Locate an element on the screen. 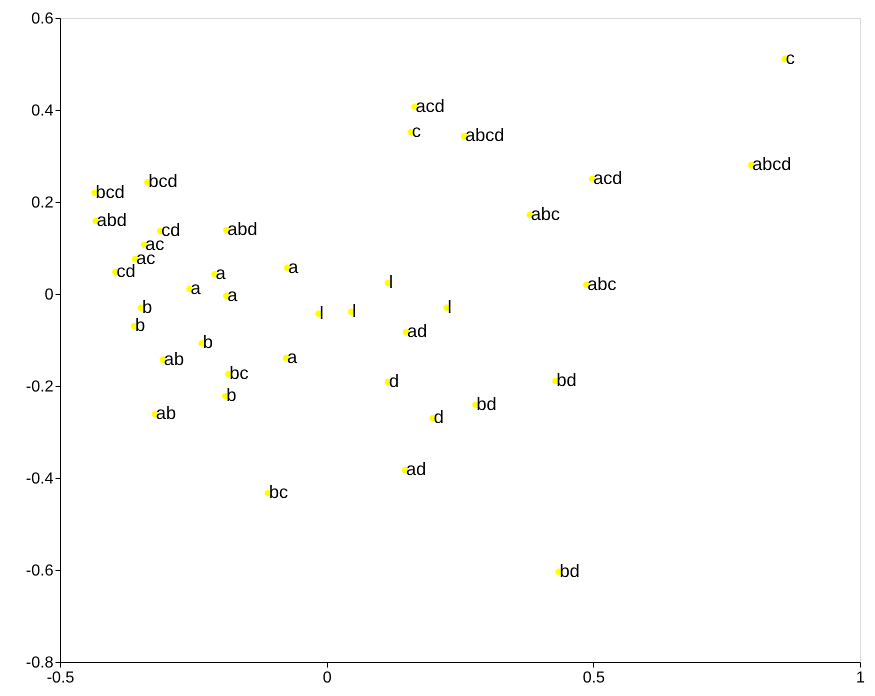 This screenshot has height=696, width=875. x-tick-label: 0.5 is located at coordinates (594, 678).